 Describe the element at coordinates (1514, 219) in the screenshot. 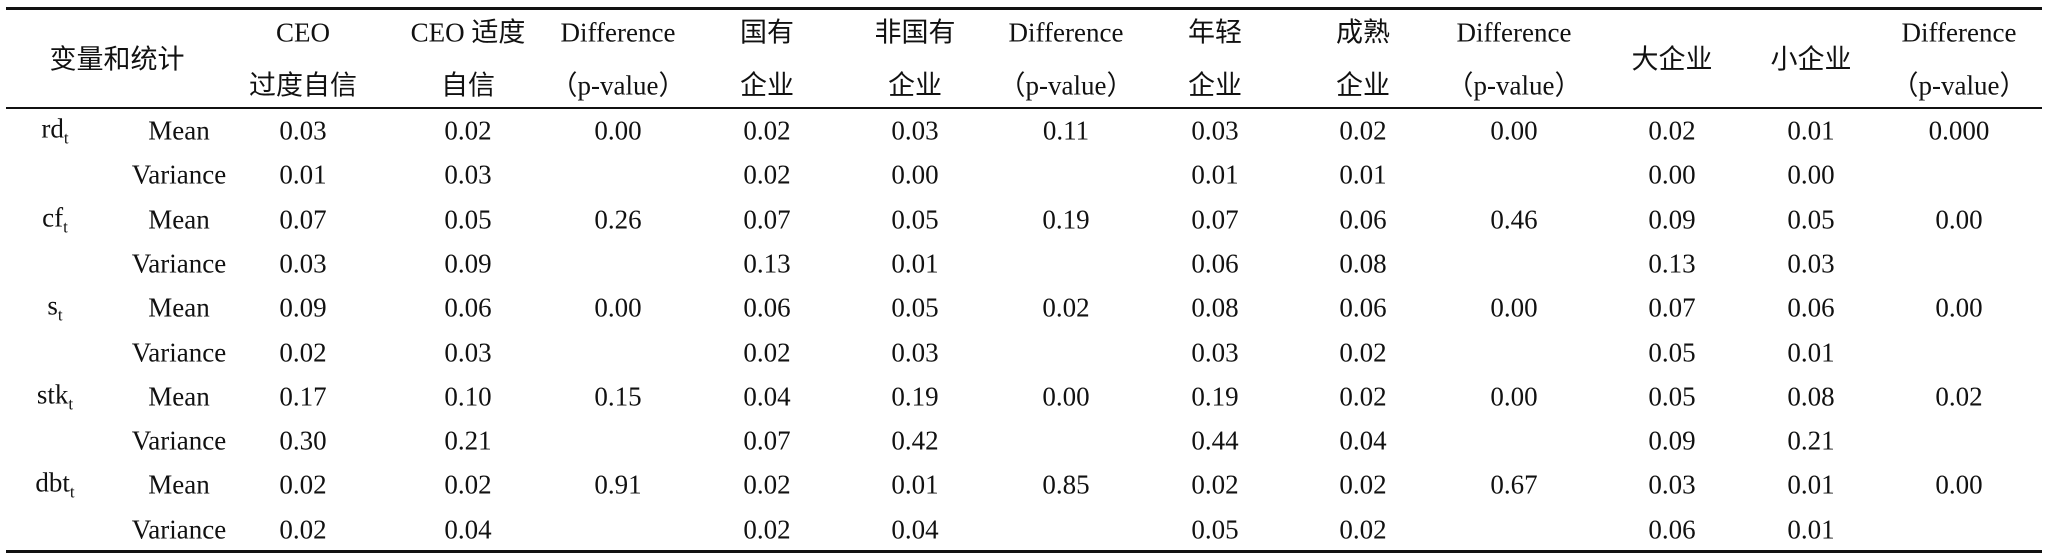

I see `table-cell: 0.46` at that location.